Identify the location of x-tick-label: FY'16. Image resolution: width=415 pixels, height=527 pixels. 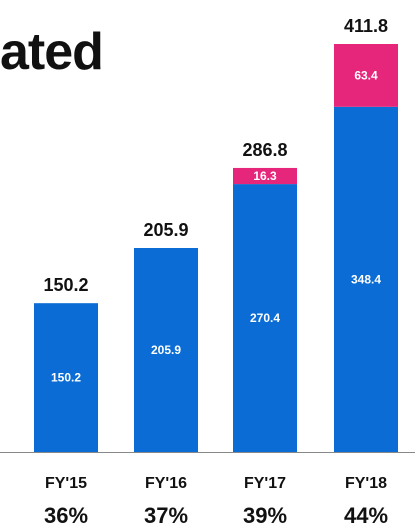
(166, 483).